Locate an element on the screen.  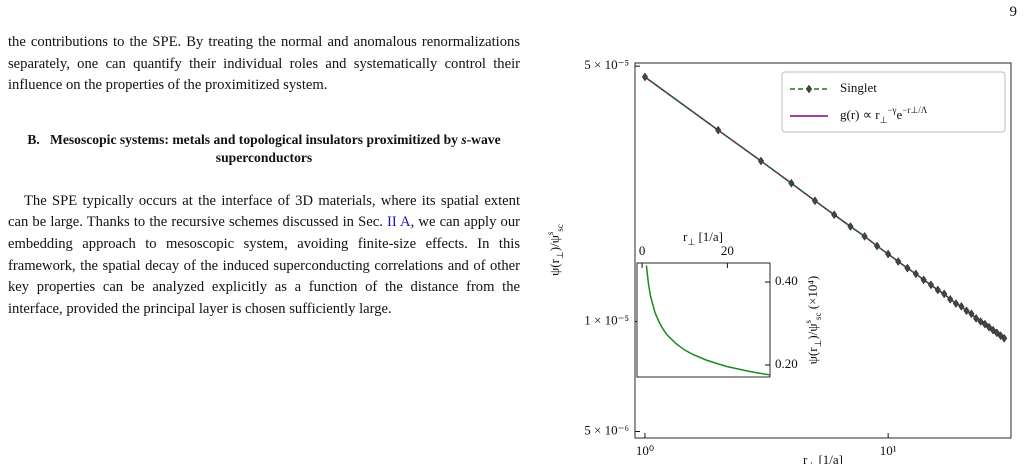
inset-y-axis-label-part: sc is located at coordinates (818, 317).